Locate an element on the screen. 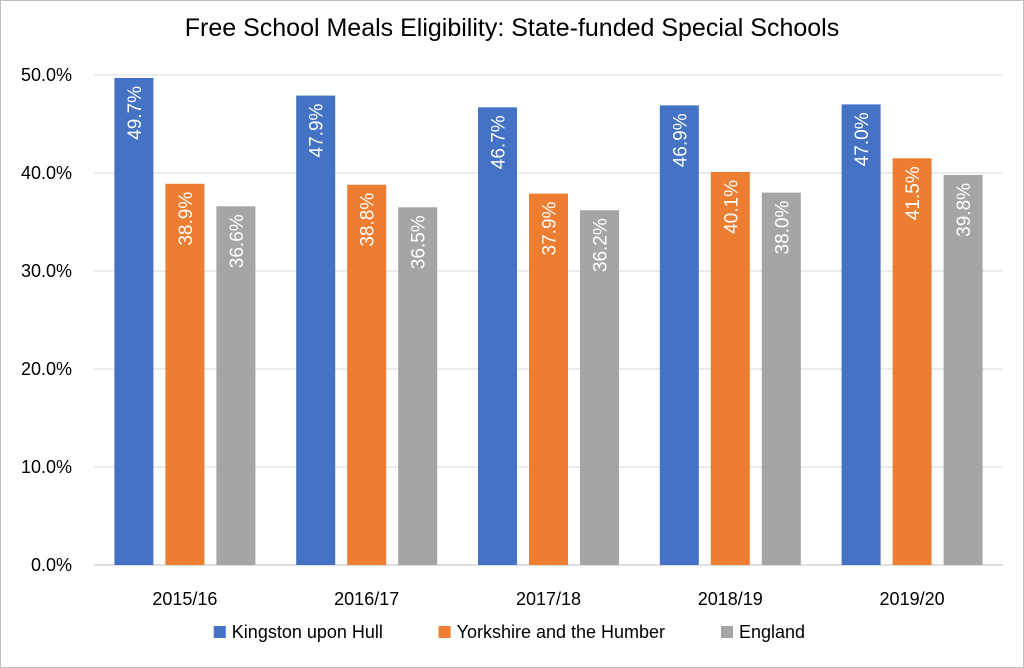  data-label: 36.6% is located at coordinates (237, 241).